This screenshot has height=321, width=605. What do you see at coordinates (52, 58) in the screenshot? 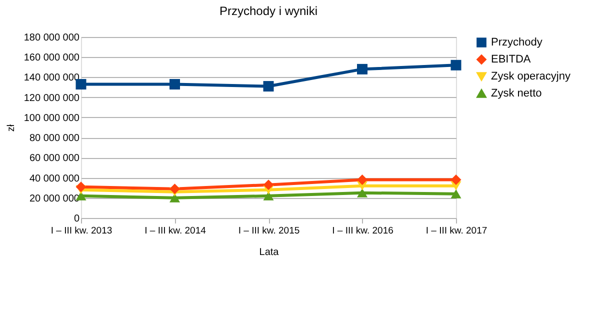
I see `y-tick-label: 160 000 000` at bounding box center [52, 58].